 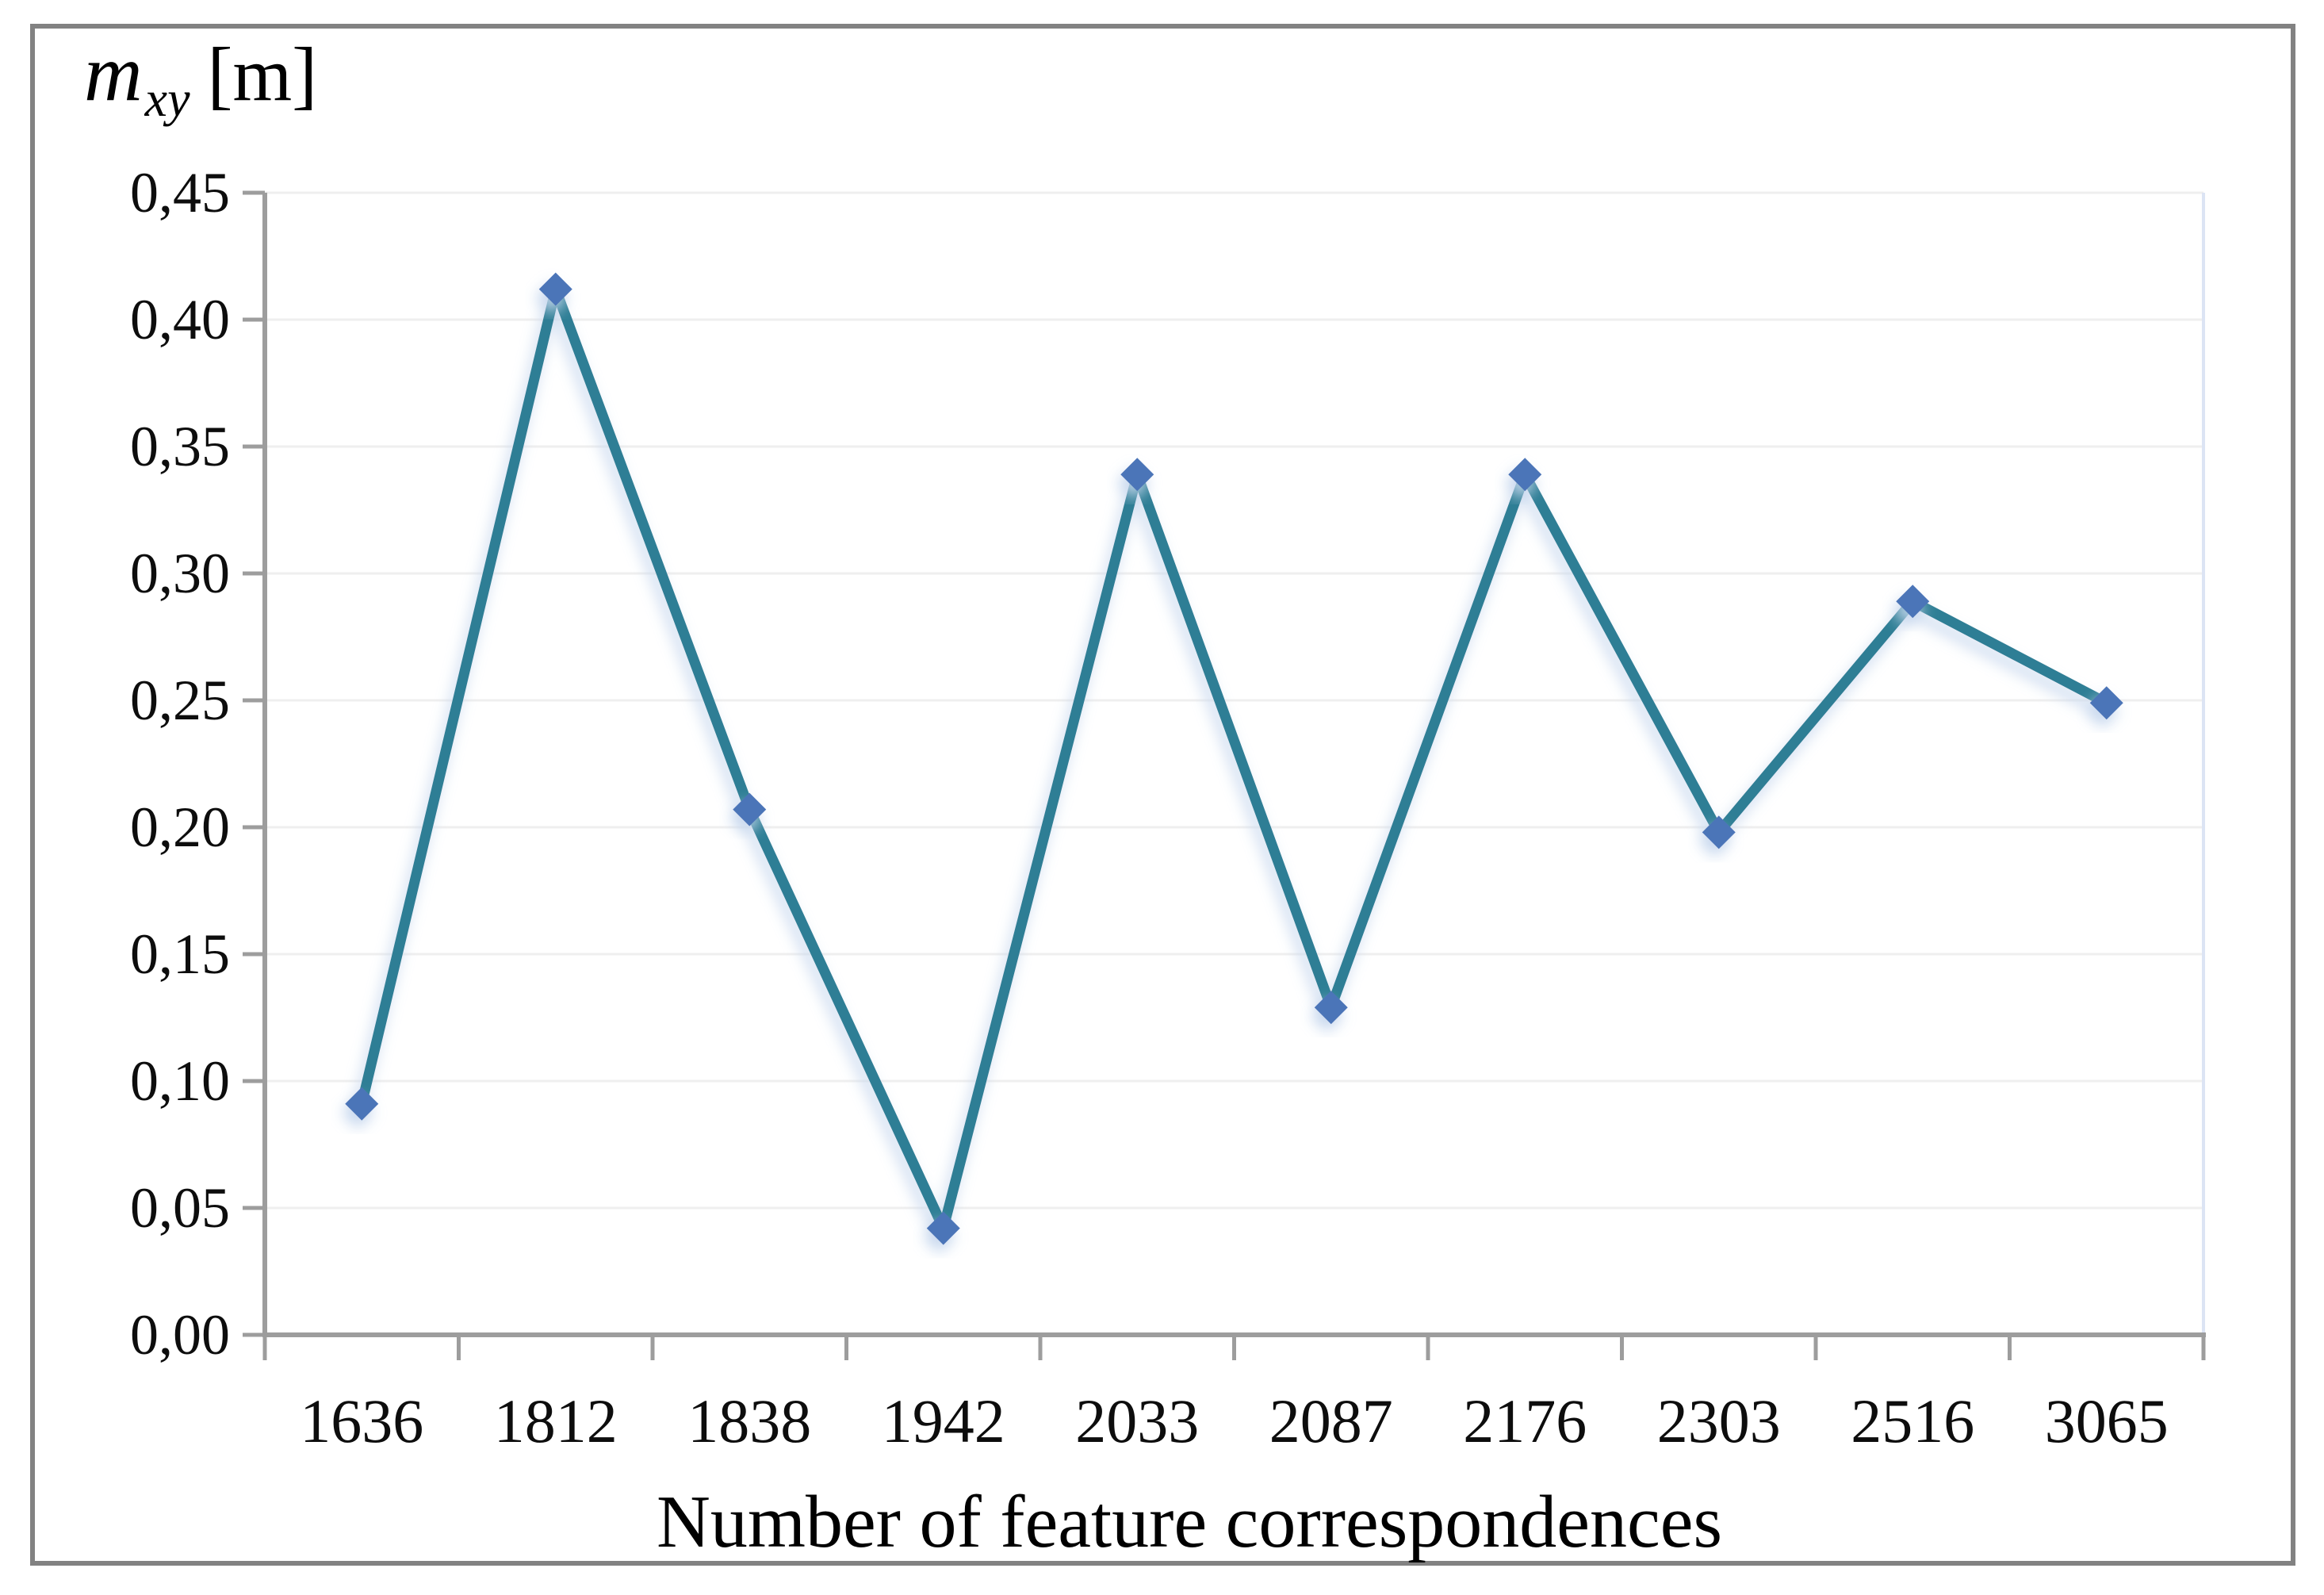 What do you see at coordinates (361, 1420) in the screenshot?
I see `x-tick-label: 1636` at bounding box center [361, 1420].